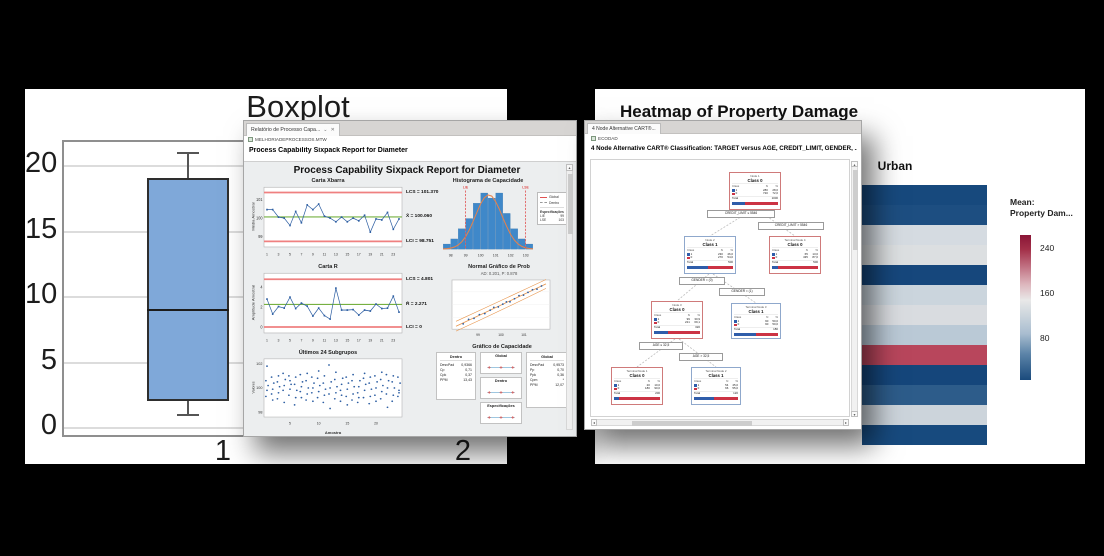  Describe the element at coordinates (499, 311) in the screenshot. I see `normal-probability-plot: 99 100 101` at that location.